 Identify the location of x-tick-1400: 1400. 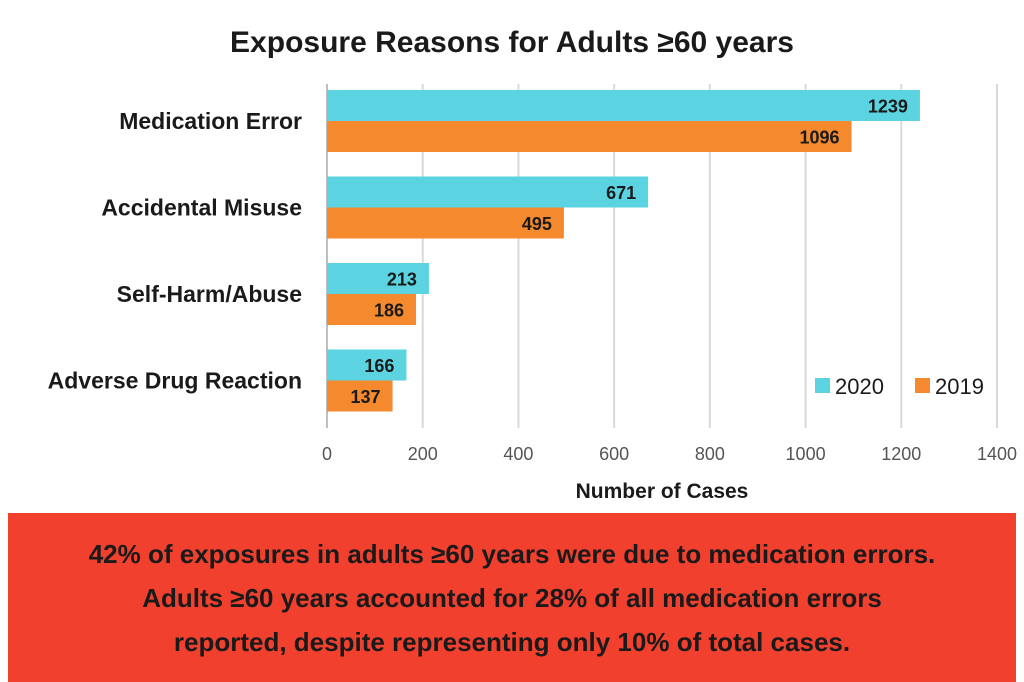
(997, 454).